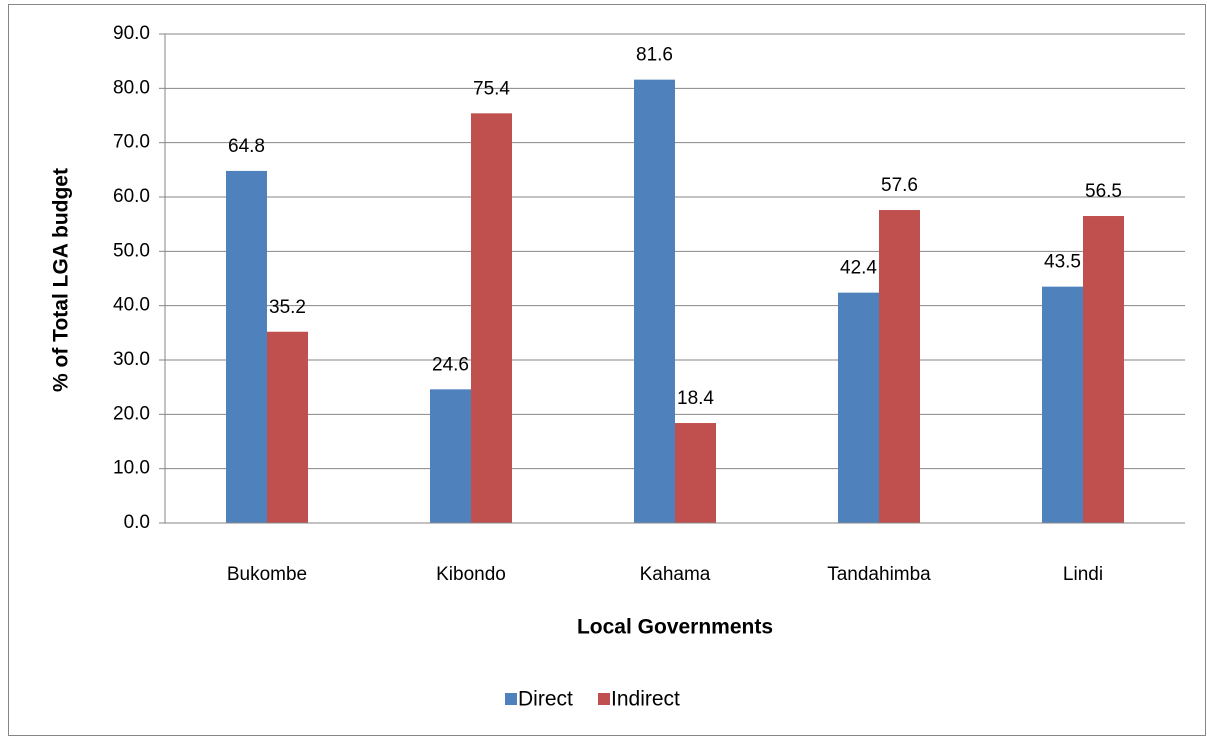 This screenshot has width=1207, height=738. Describe the element at coordinates (675, 574) in the screenshot. I see `x-tick-label: Kahama` at that location.